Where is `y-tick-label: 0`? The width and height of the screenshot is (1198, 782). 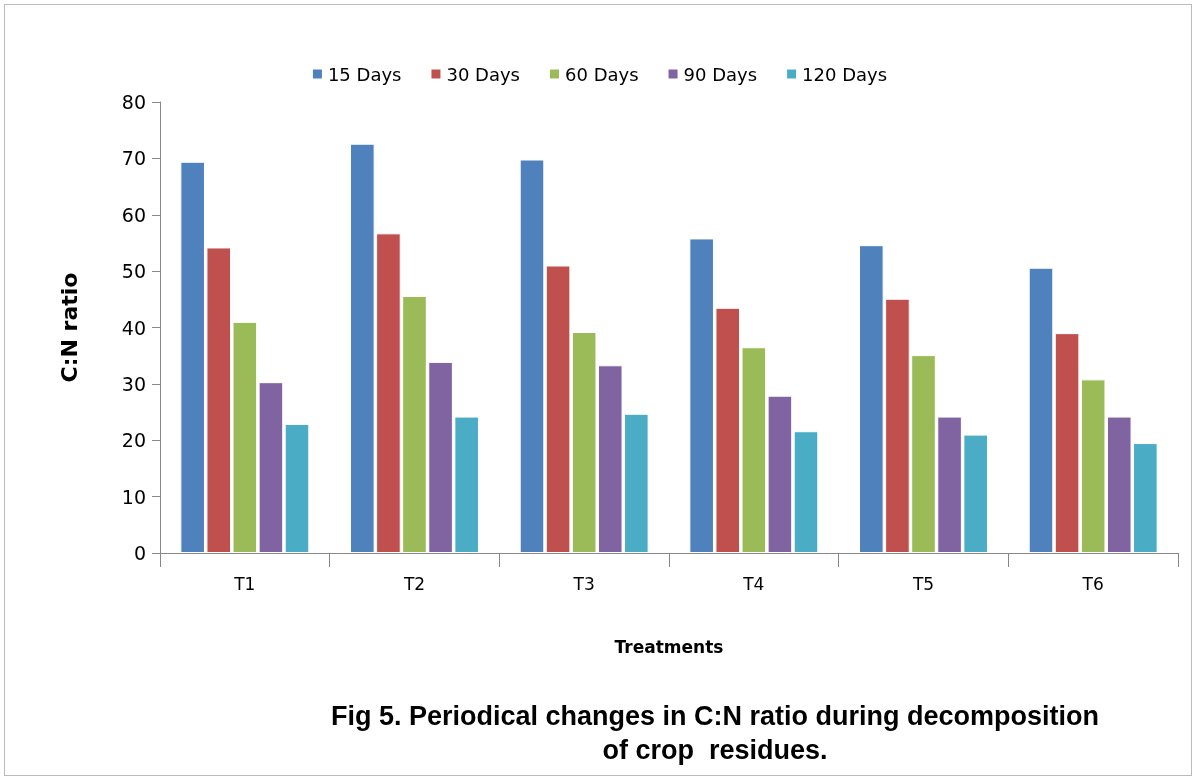 y-tick-label: 0 is located at coordinates (139, 553).